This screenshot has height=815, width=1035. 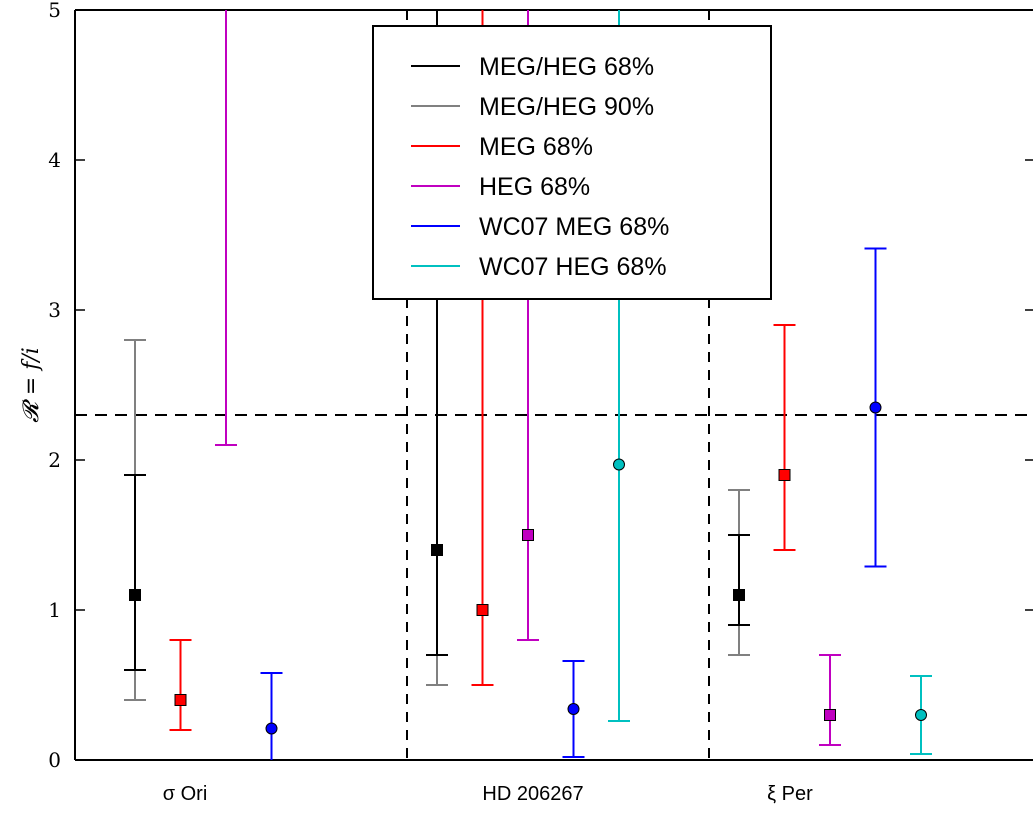 What do you see at coordinates (54, 460) in the screenshot?
I see `y-tick-label: 2` at bounding box center [54, 460].